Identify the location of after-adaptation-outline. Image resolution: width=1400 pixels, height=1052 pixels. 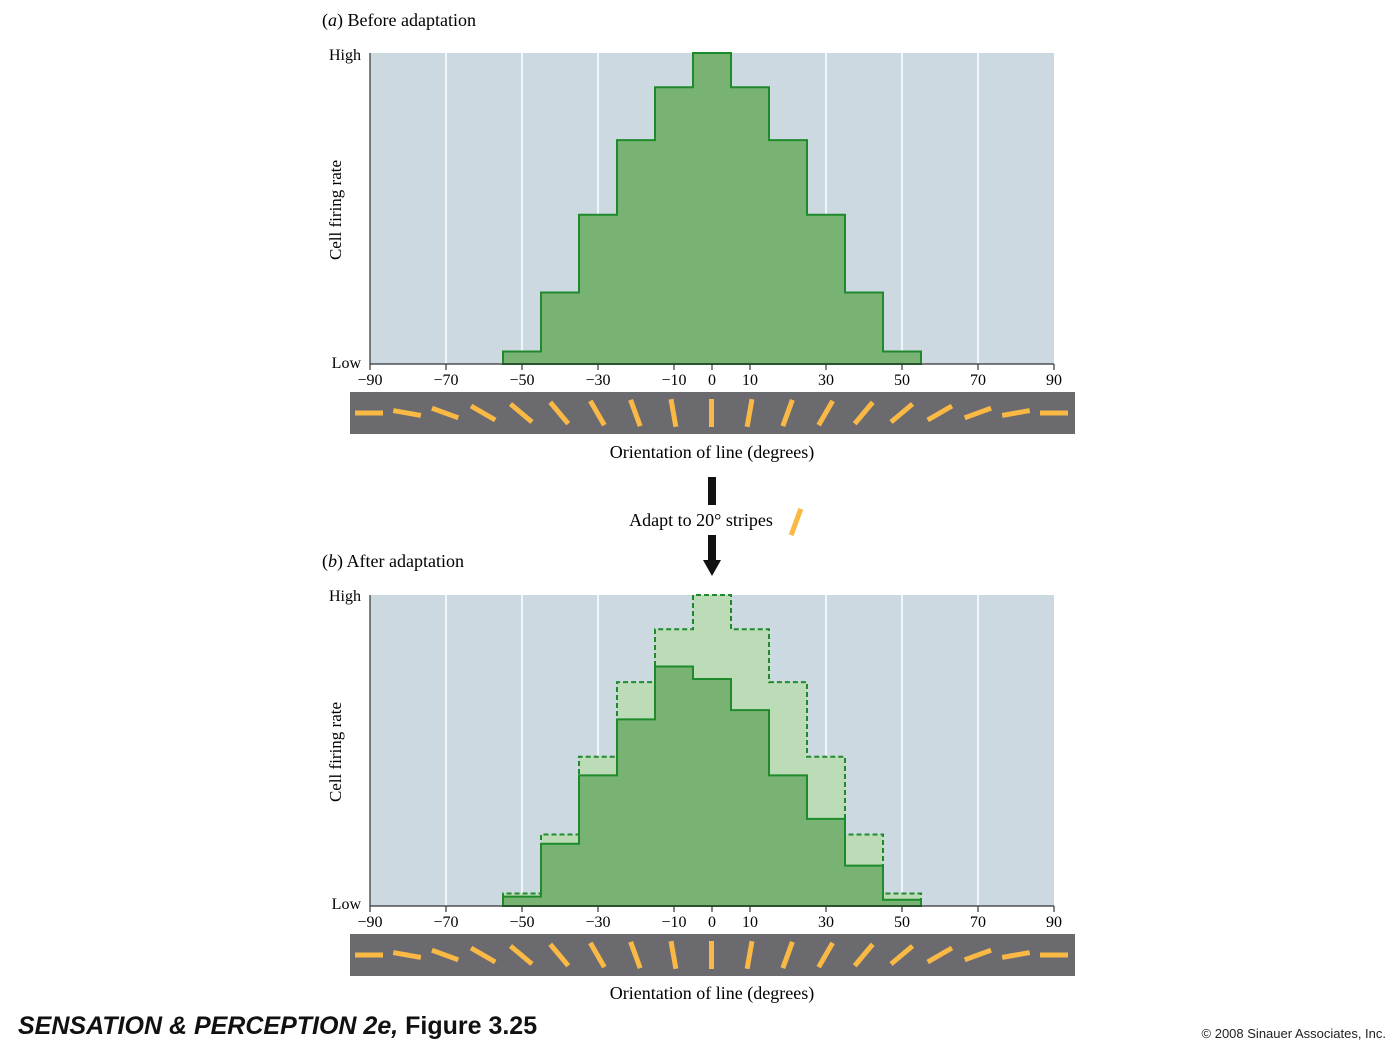
(712, 786).